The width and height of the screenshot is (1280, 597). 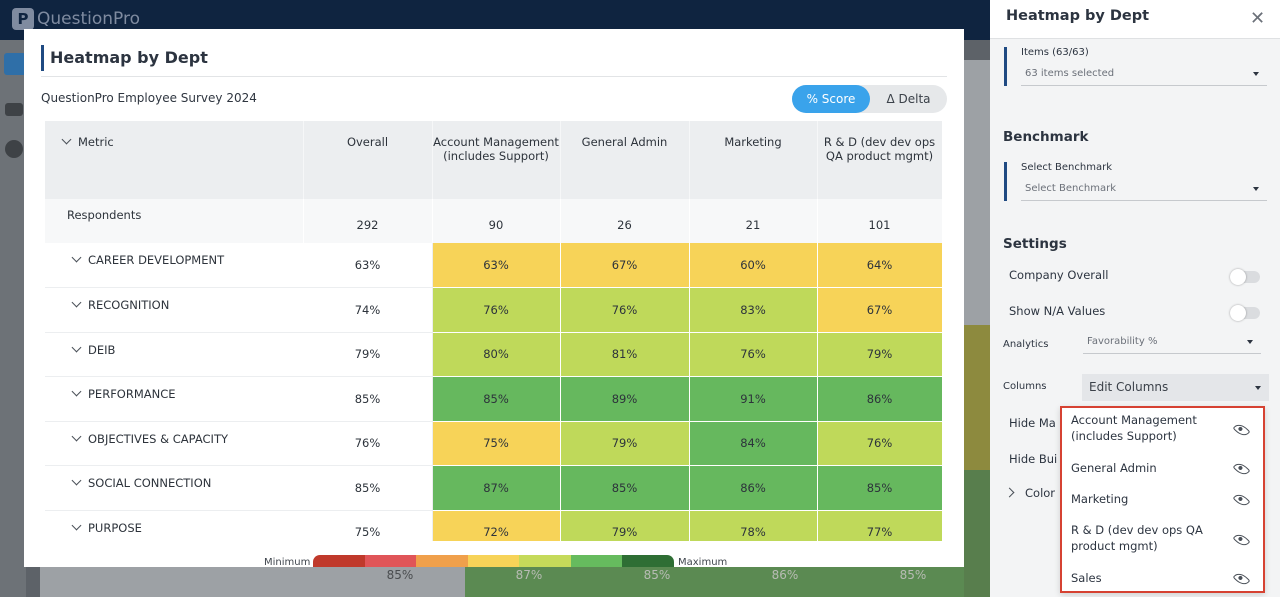 I want to click on column-header: R & D (dev dev ops QA product mgmt), so click(x=879, y=160).